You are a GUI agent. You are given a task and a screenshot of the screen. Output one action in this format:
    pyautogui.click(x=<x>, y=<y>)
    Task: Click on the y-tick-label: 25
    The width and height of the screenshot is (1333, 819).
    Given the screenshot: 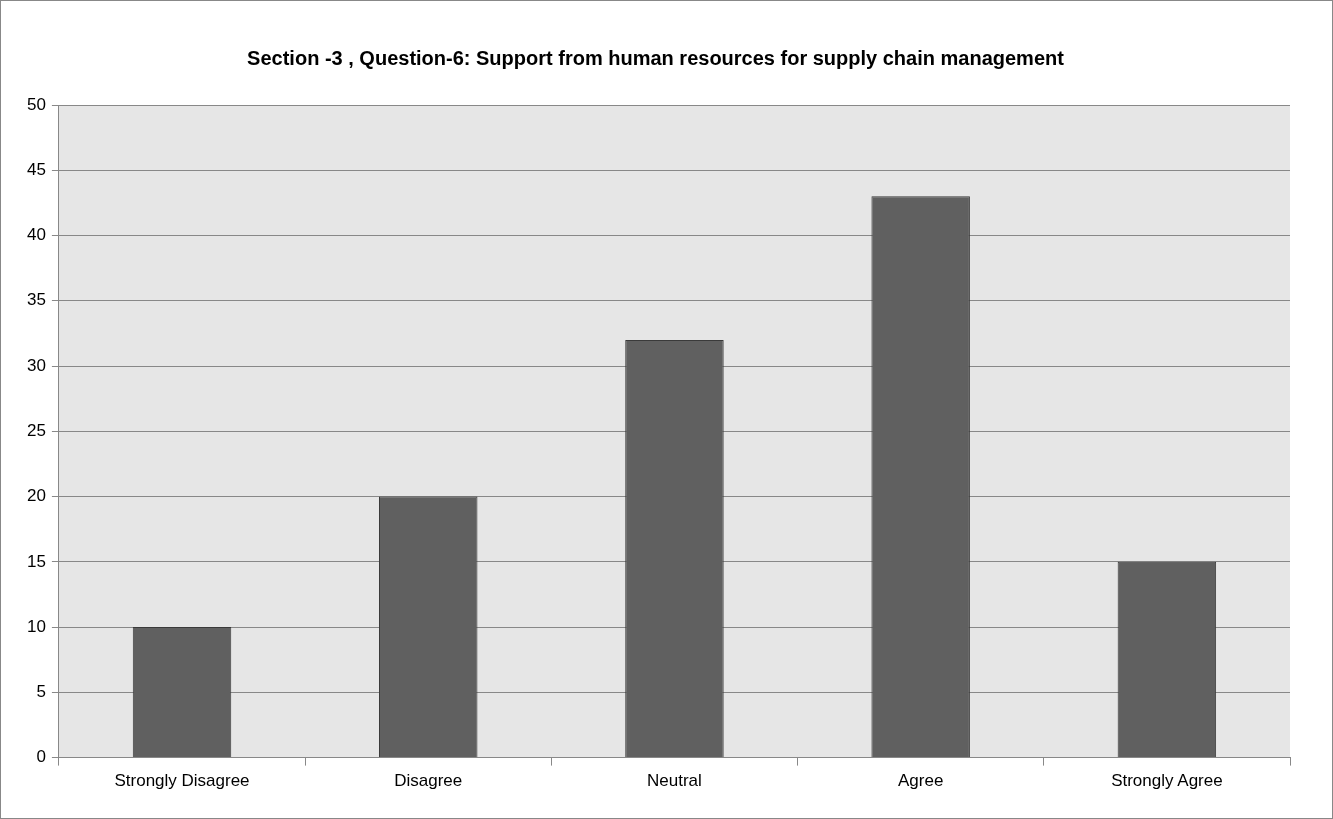 What is the action you would take?
    pyautogui.click(x=36, y=430)
    